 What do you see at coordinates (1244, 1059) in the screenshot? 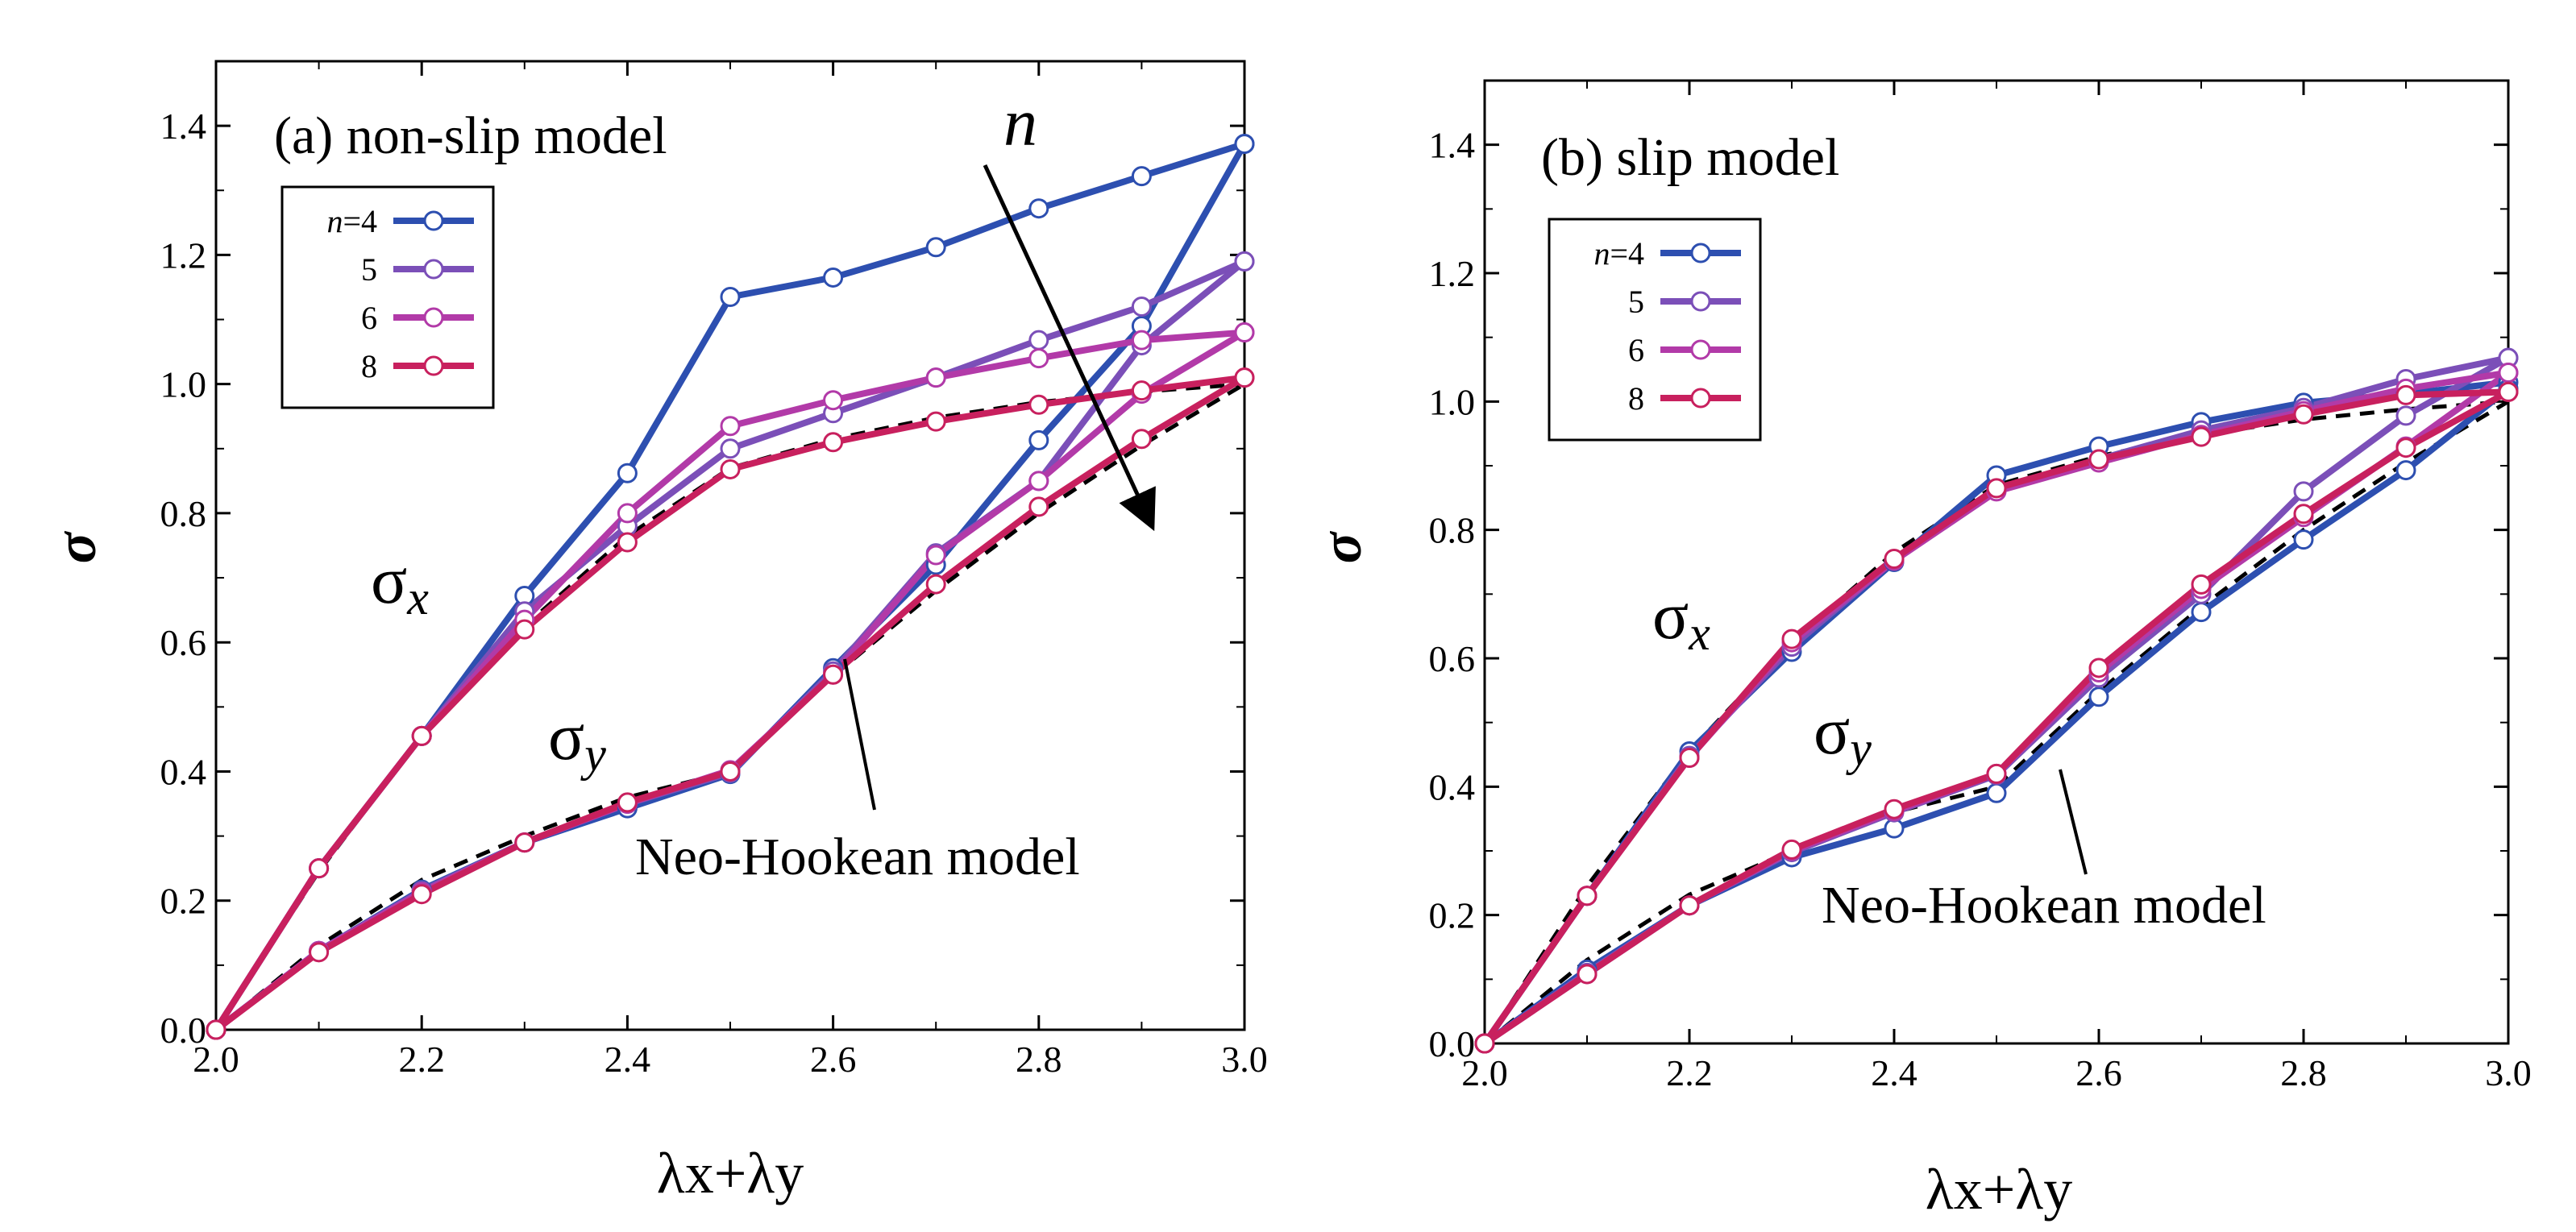
I see `x-tick-label: 3.0` at bounding box center [1244, 1059].